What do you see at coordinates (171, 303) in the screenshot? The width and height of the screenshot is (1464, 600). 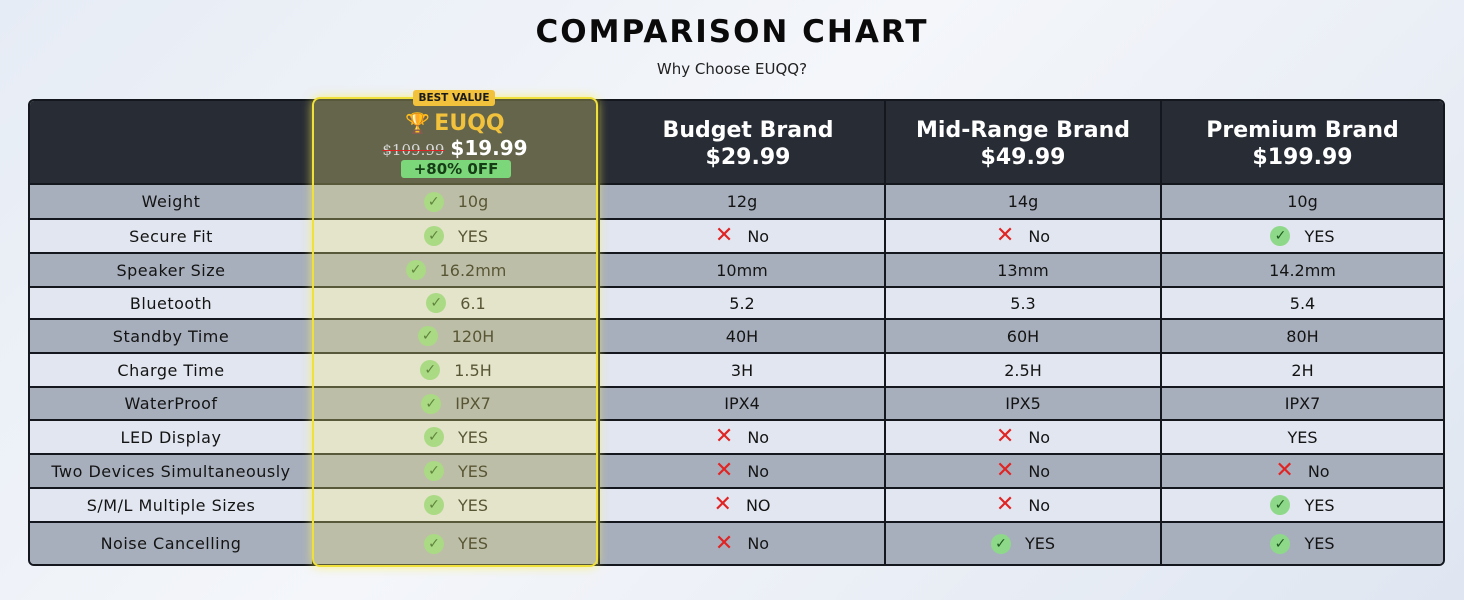 I see `feature-label: Bluetooth` at bounding box center [171, 303].